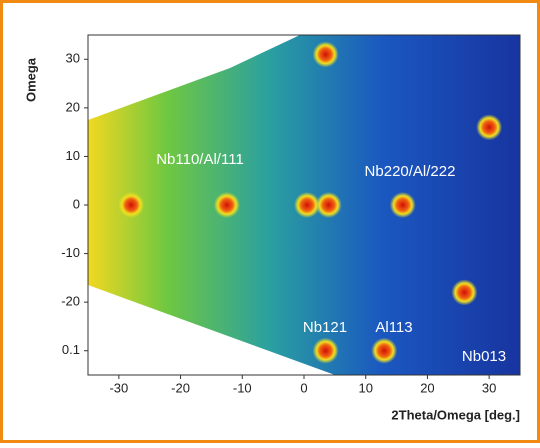 The image size is (540, 448). What do you see at coordinates (365, 387) in the screenshot?
I see `x-tick-label: 10` at bounding box center [365, 387].